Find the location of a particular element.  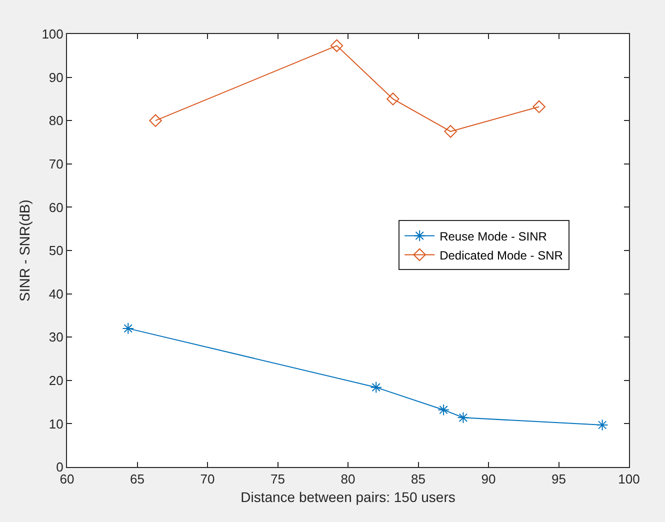

x-tick-label: 80 is located at coordinates (348, 479).